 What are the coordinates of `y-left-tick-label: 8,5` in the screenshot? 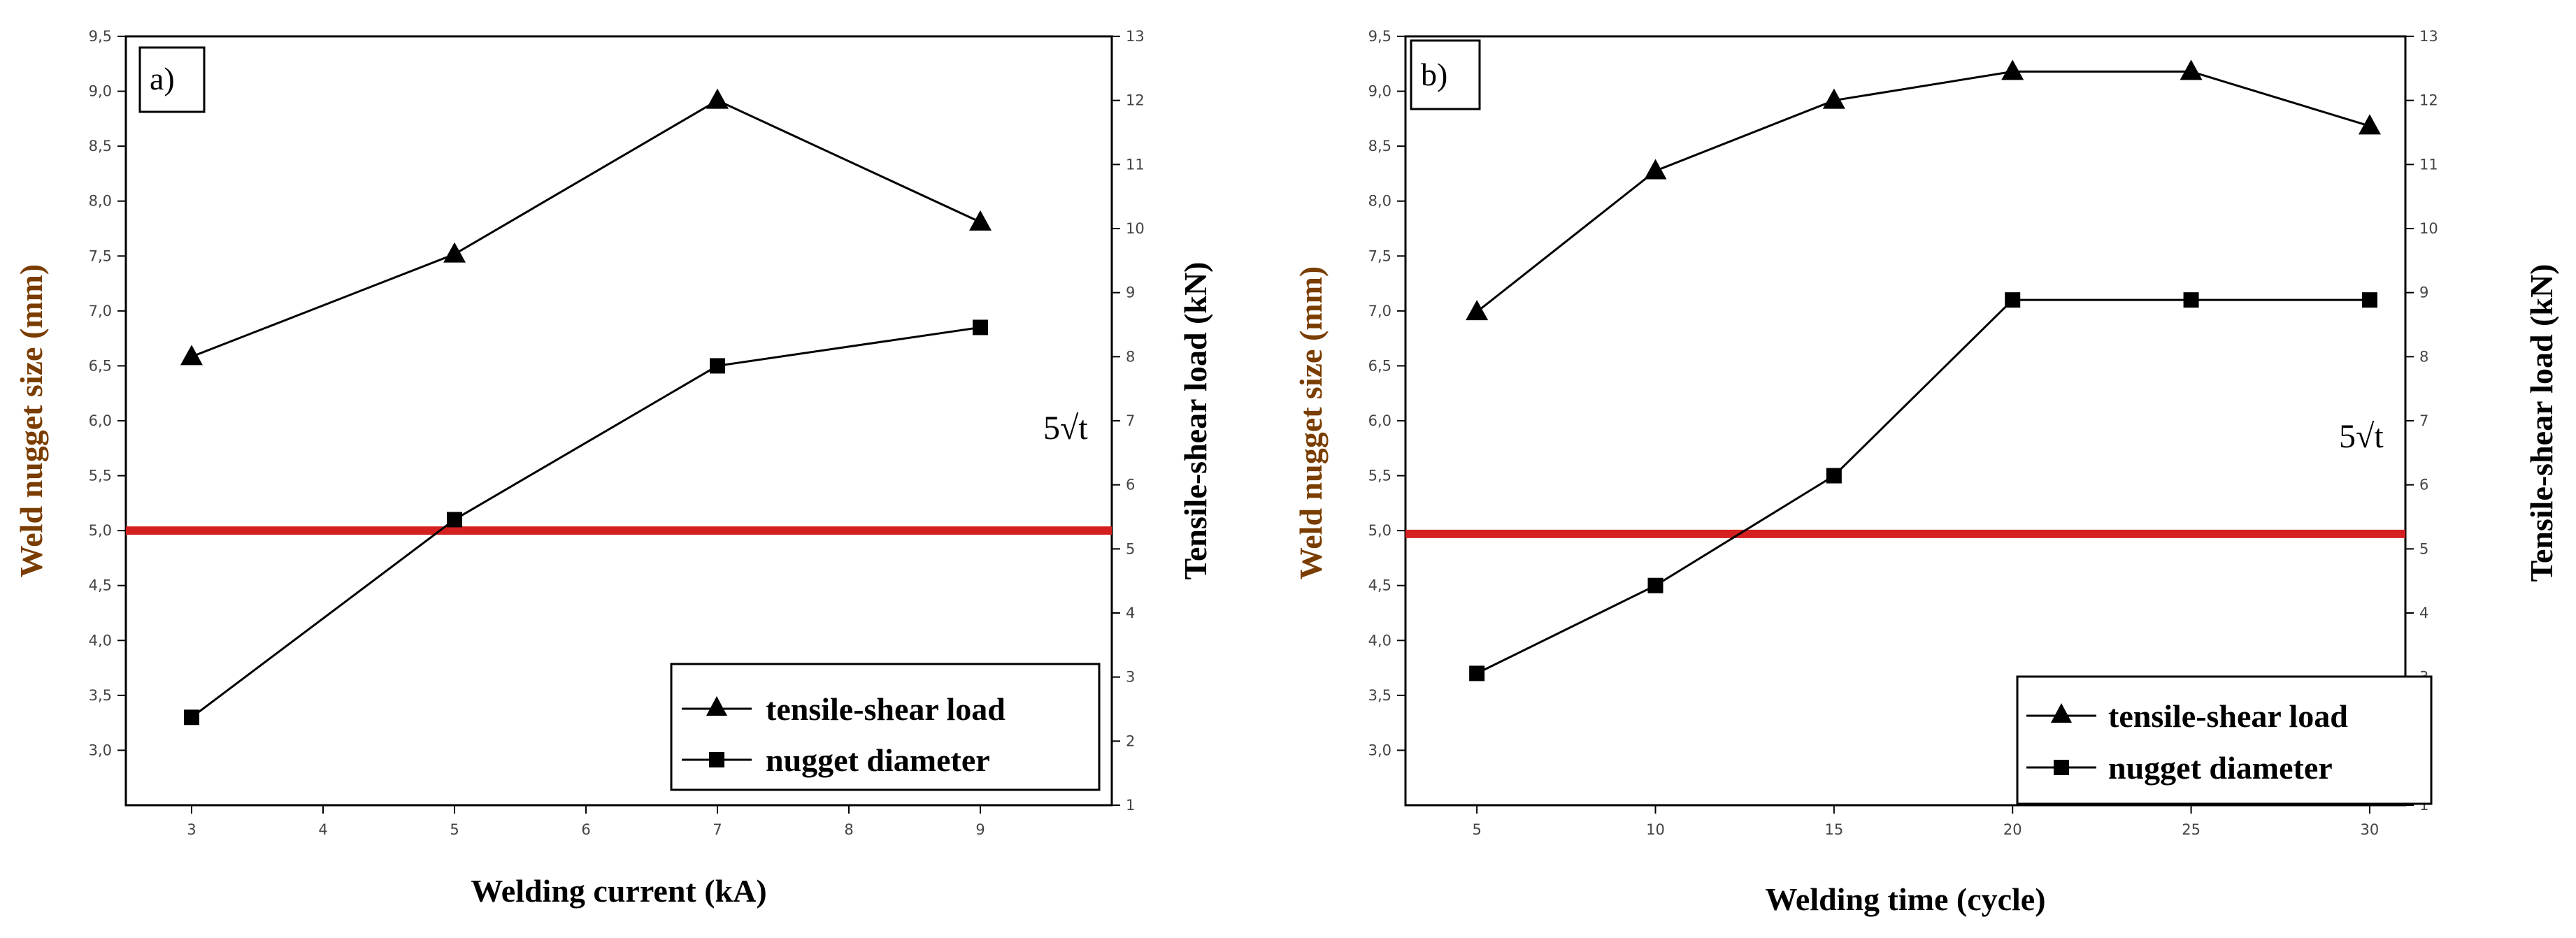 It's located at (100, 146).